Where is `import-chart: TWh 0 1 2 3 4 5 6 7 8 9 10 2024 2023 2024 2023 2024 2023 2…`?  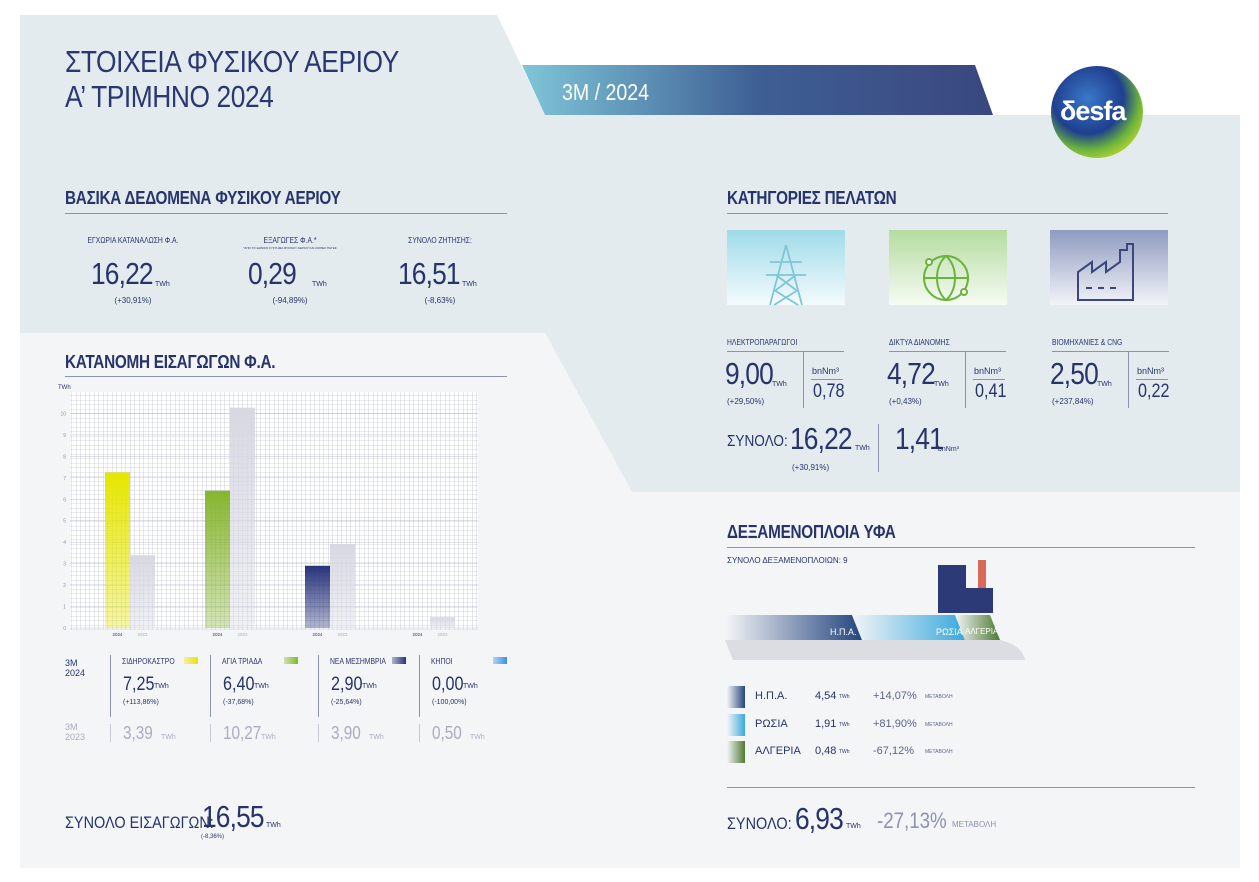
import-chart: TWh 0 1 2 3 4 5 6 7 8 9 10 2024 2023 2024 2023 2024 2023 2… is located at coordinates (268, 511).